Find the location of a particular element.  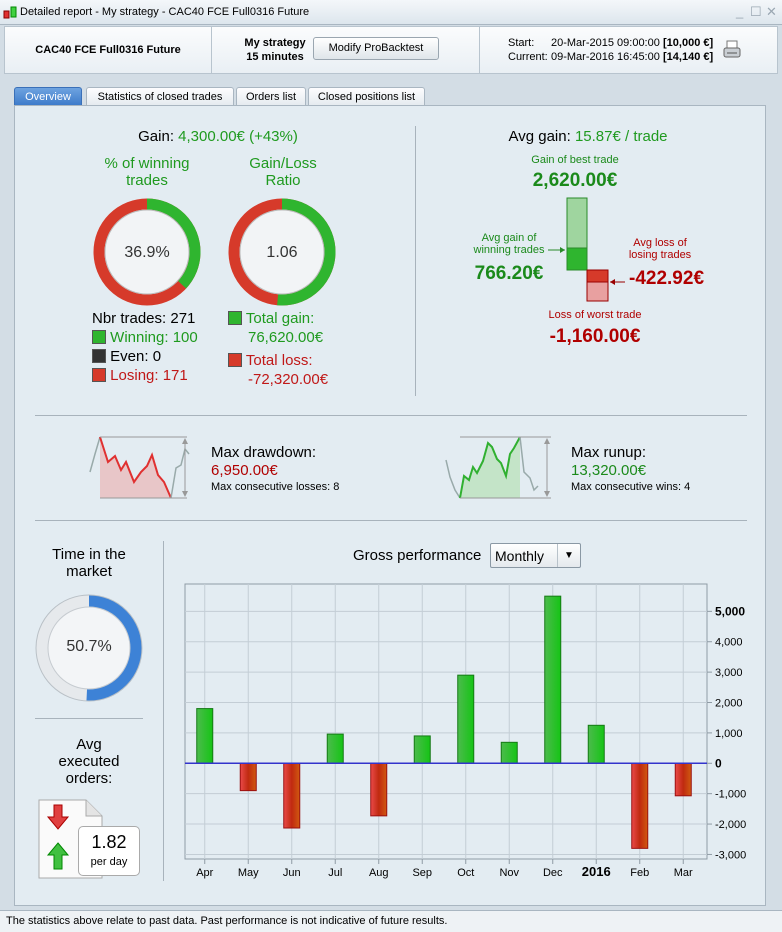

gain-loss-donut is located at coordinates (282, 252).